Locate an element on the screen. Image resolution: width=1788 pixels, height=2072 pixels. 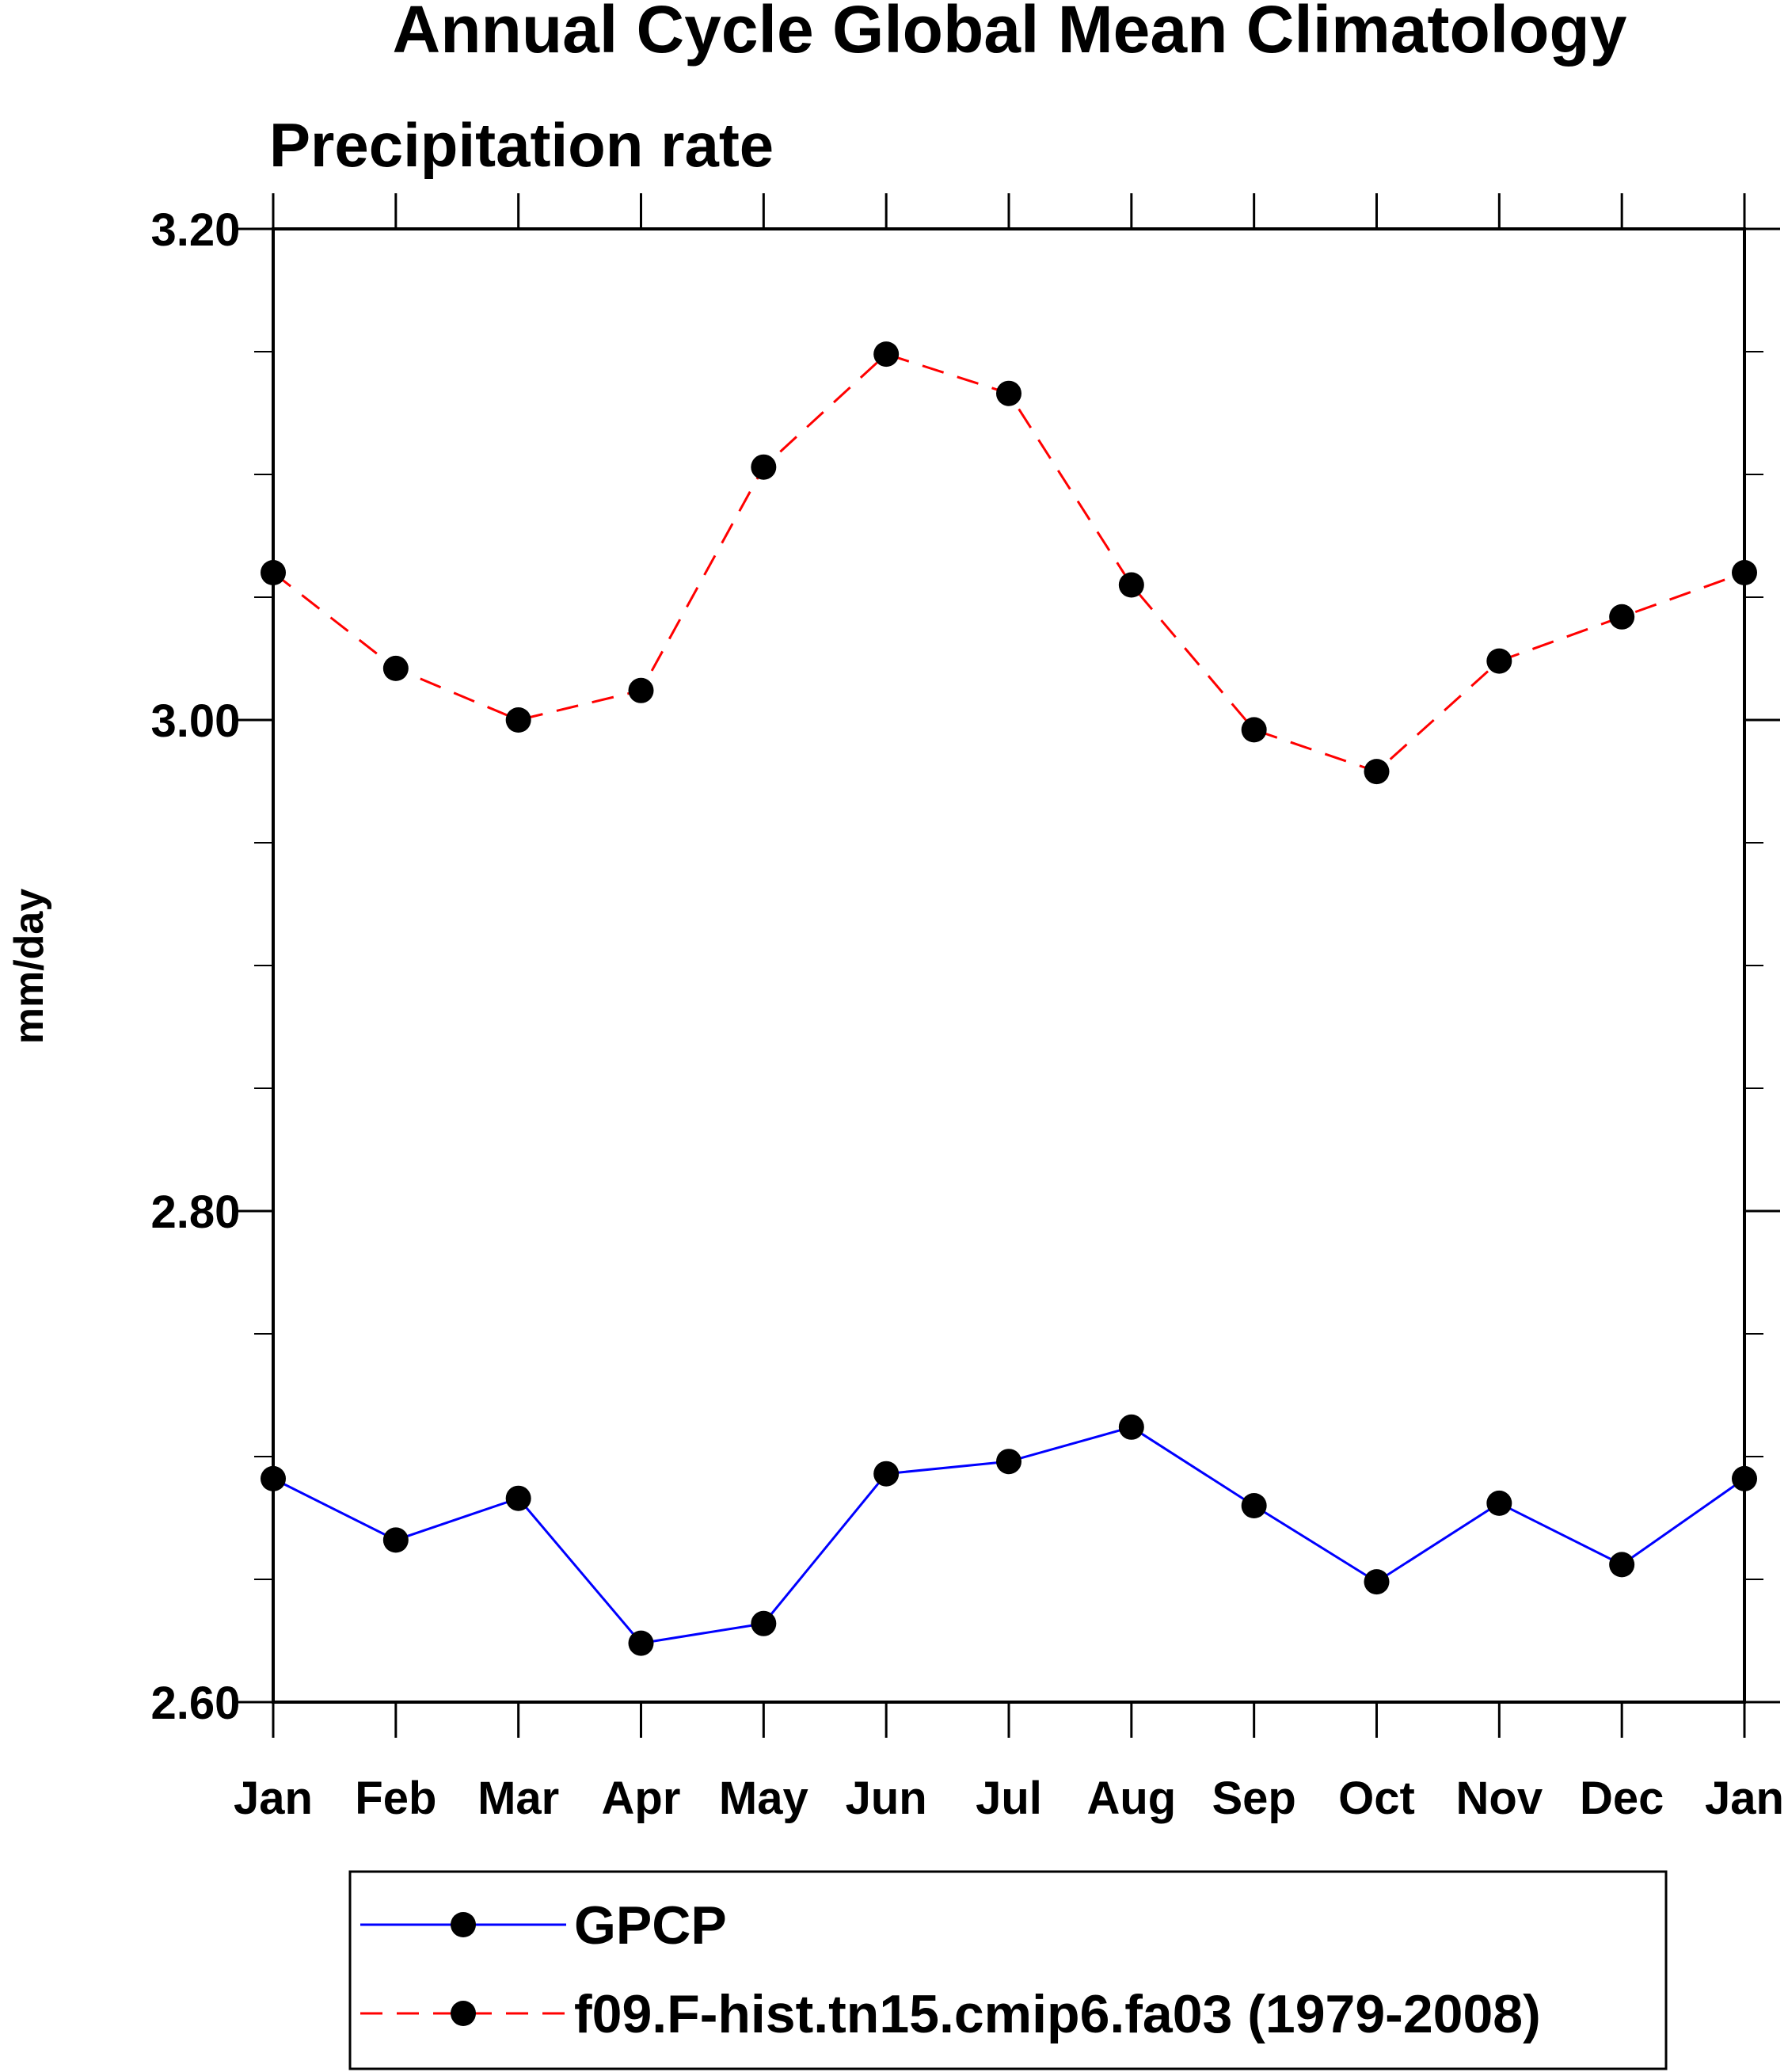
x-tick-label: Mar is located at coordinates (518, 1798).